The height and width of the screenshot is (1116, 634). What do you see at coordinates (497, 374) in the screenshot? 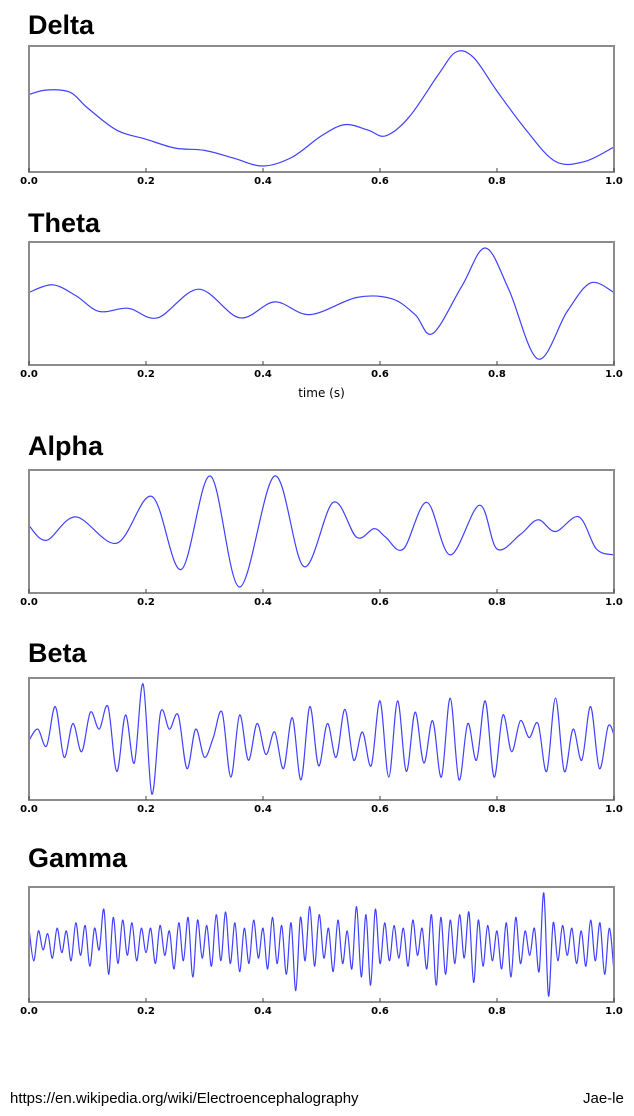
I see `theta-x-tick-label: 0.8` at bounding box center [497, 374].